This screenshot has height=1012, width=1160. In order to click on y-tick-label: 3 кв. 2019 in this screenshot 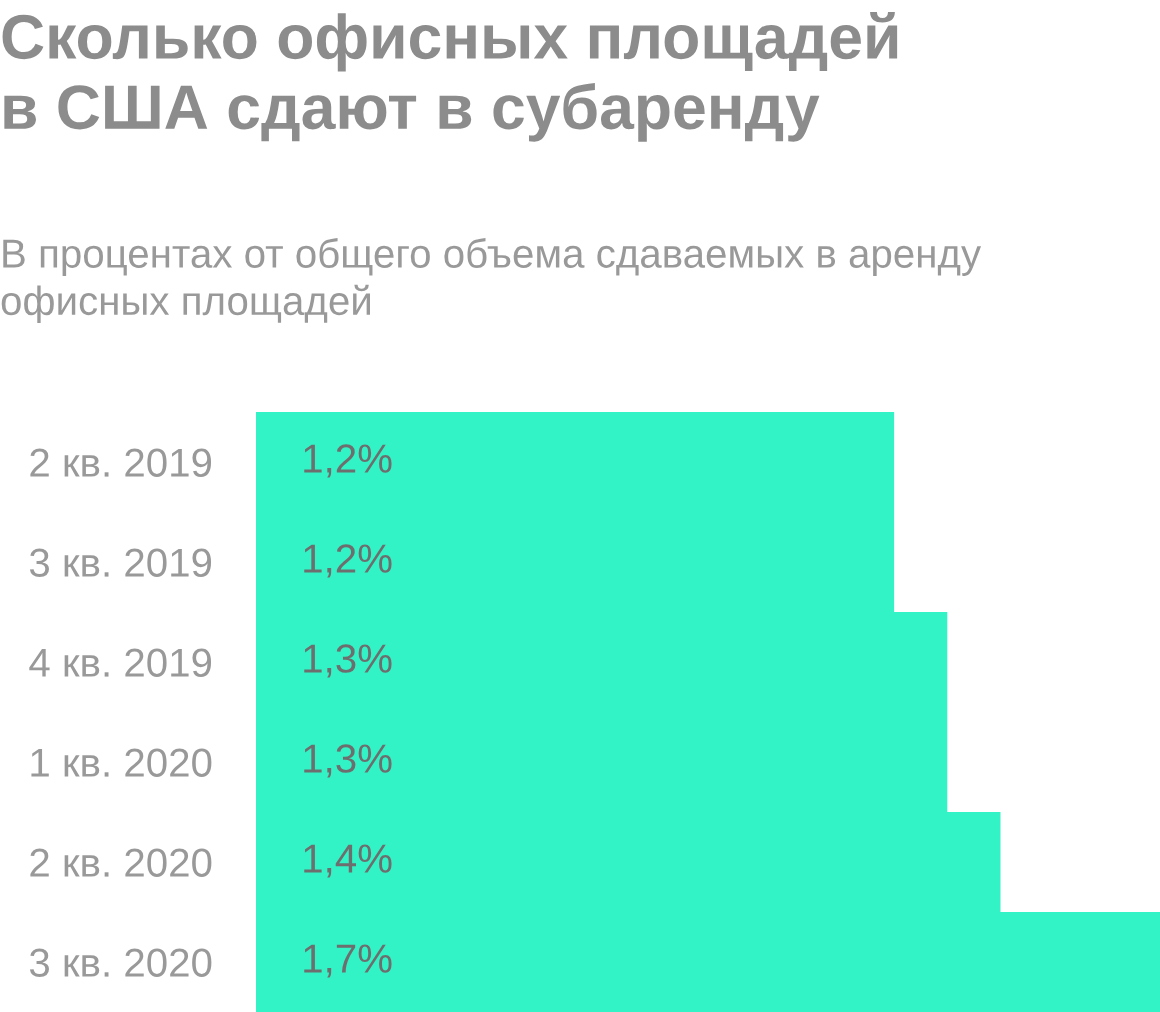, I will do `click(120, 562)`.